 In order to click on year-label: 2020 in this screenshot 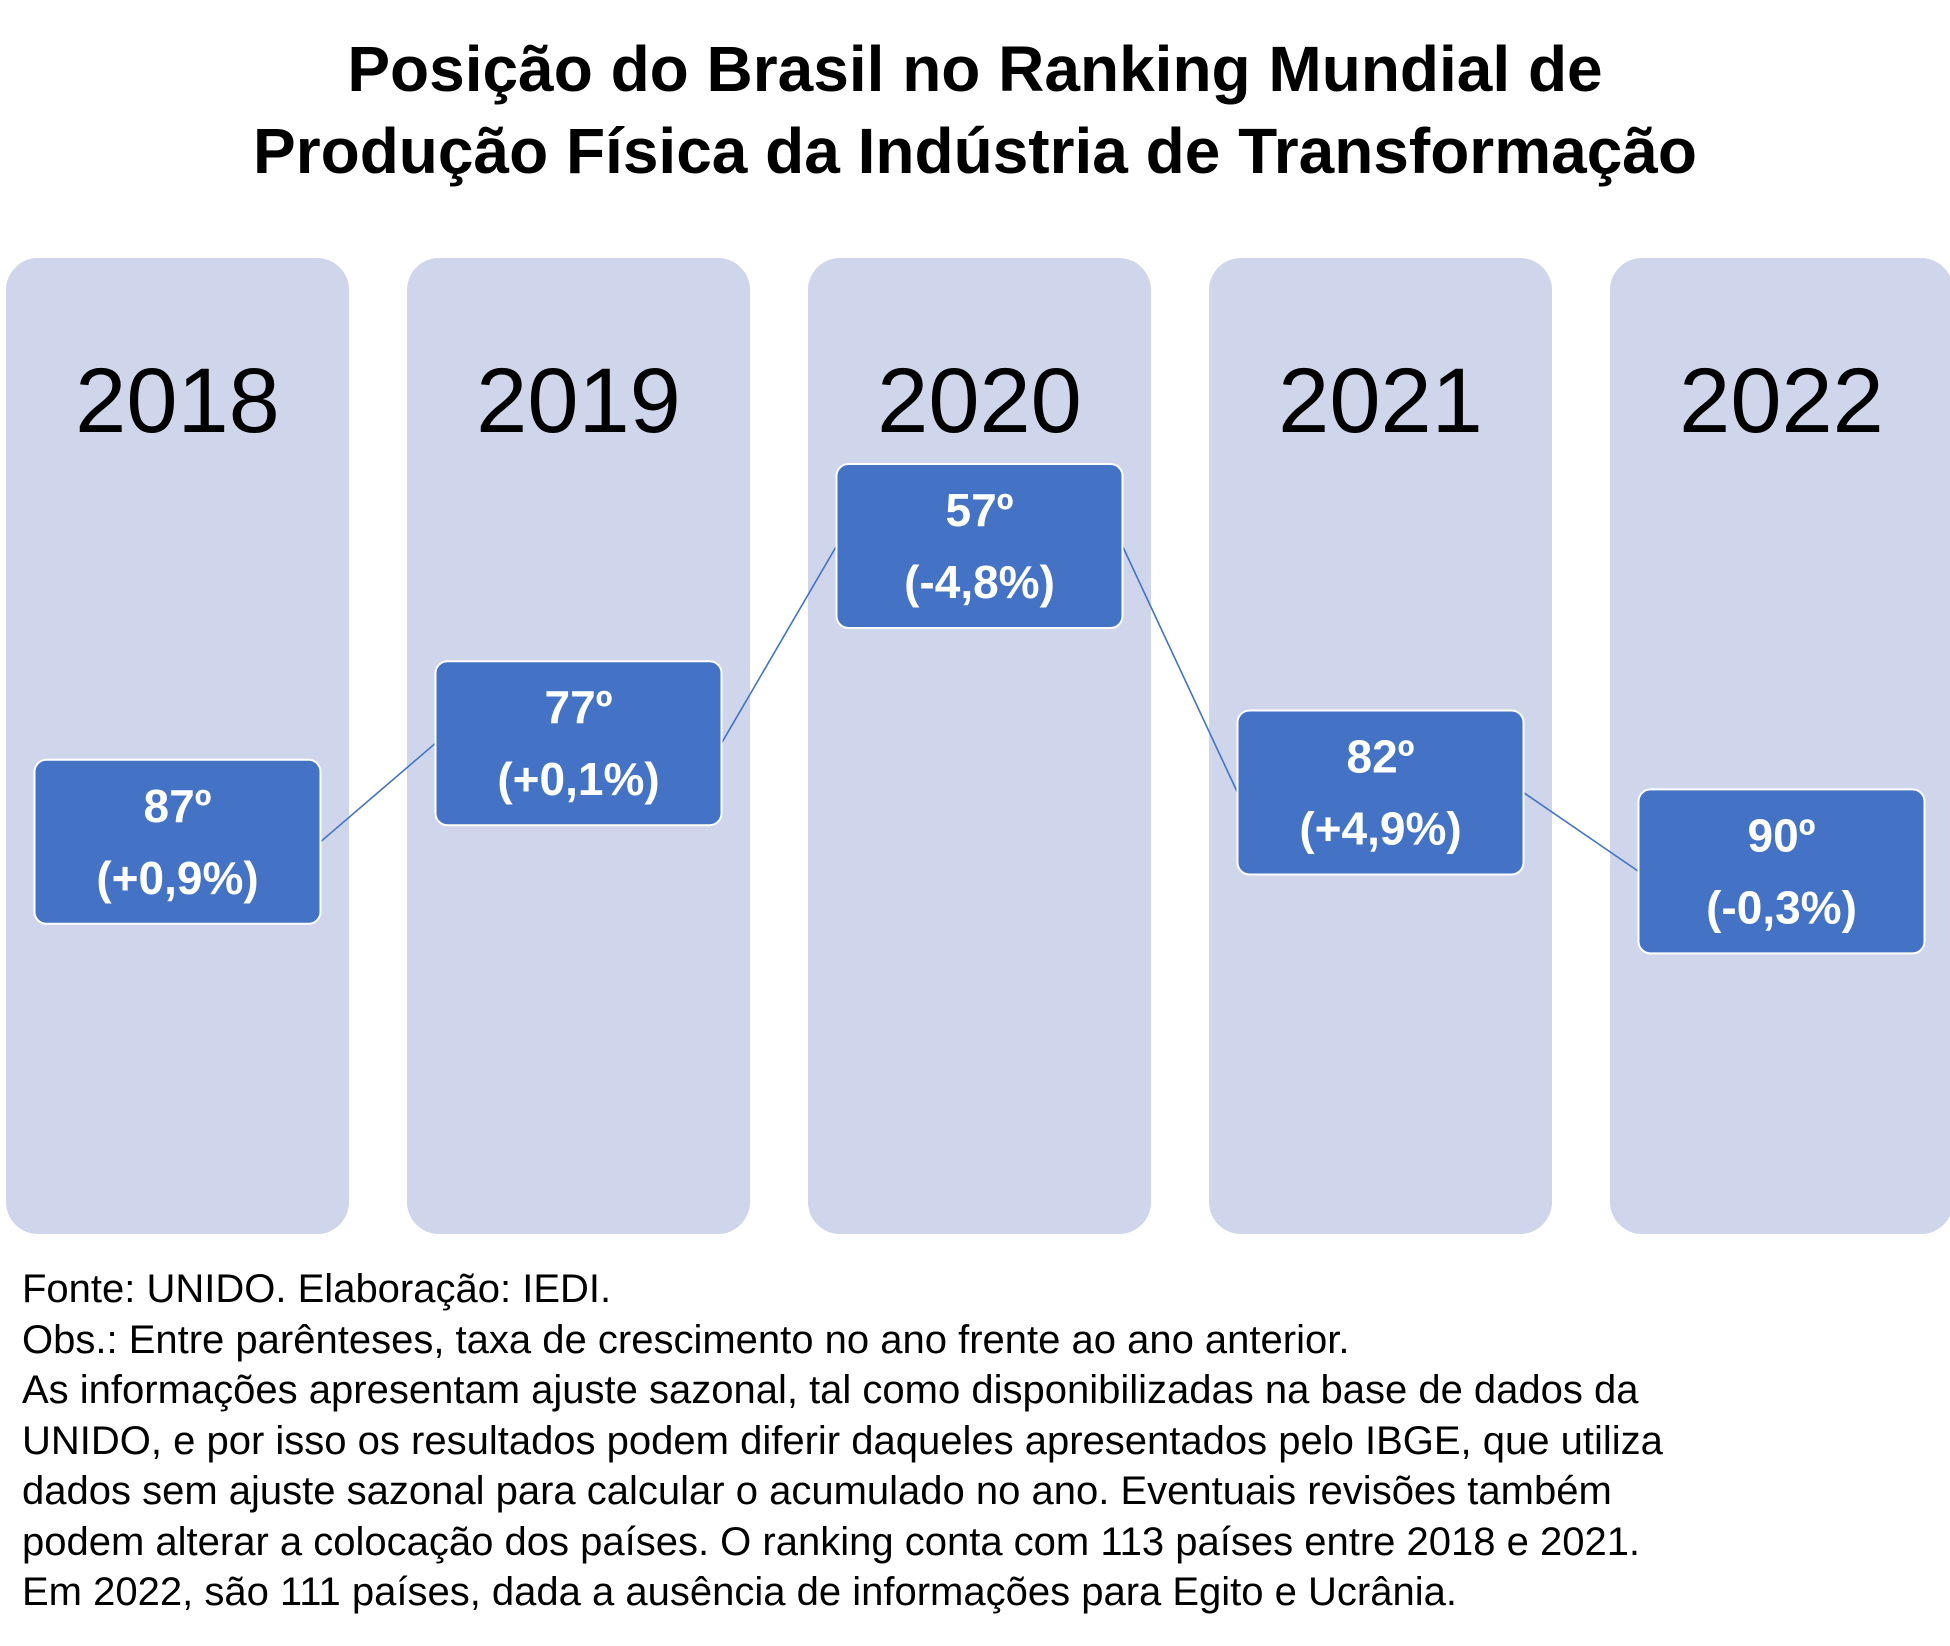, I will do `click(979, 401)`.